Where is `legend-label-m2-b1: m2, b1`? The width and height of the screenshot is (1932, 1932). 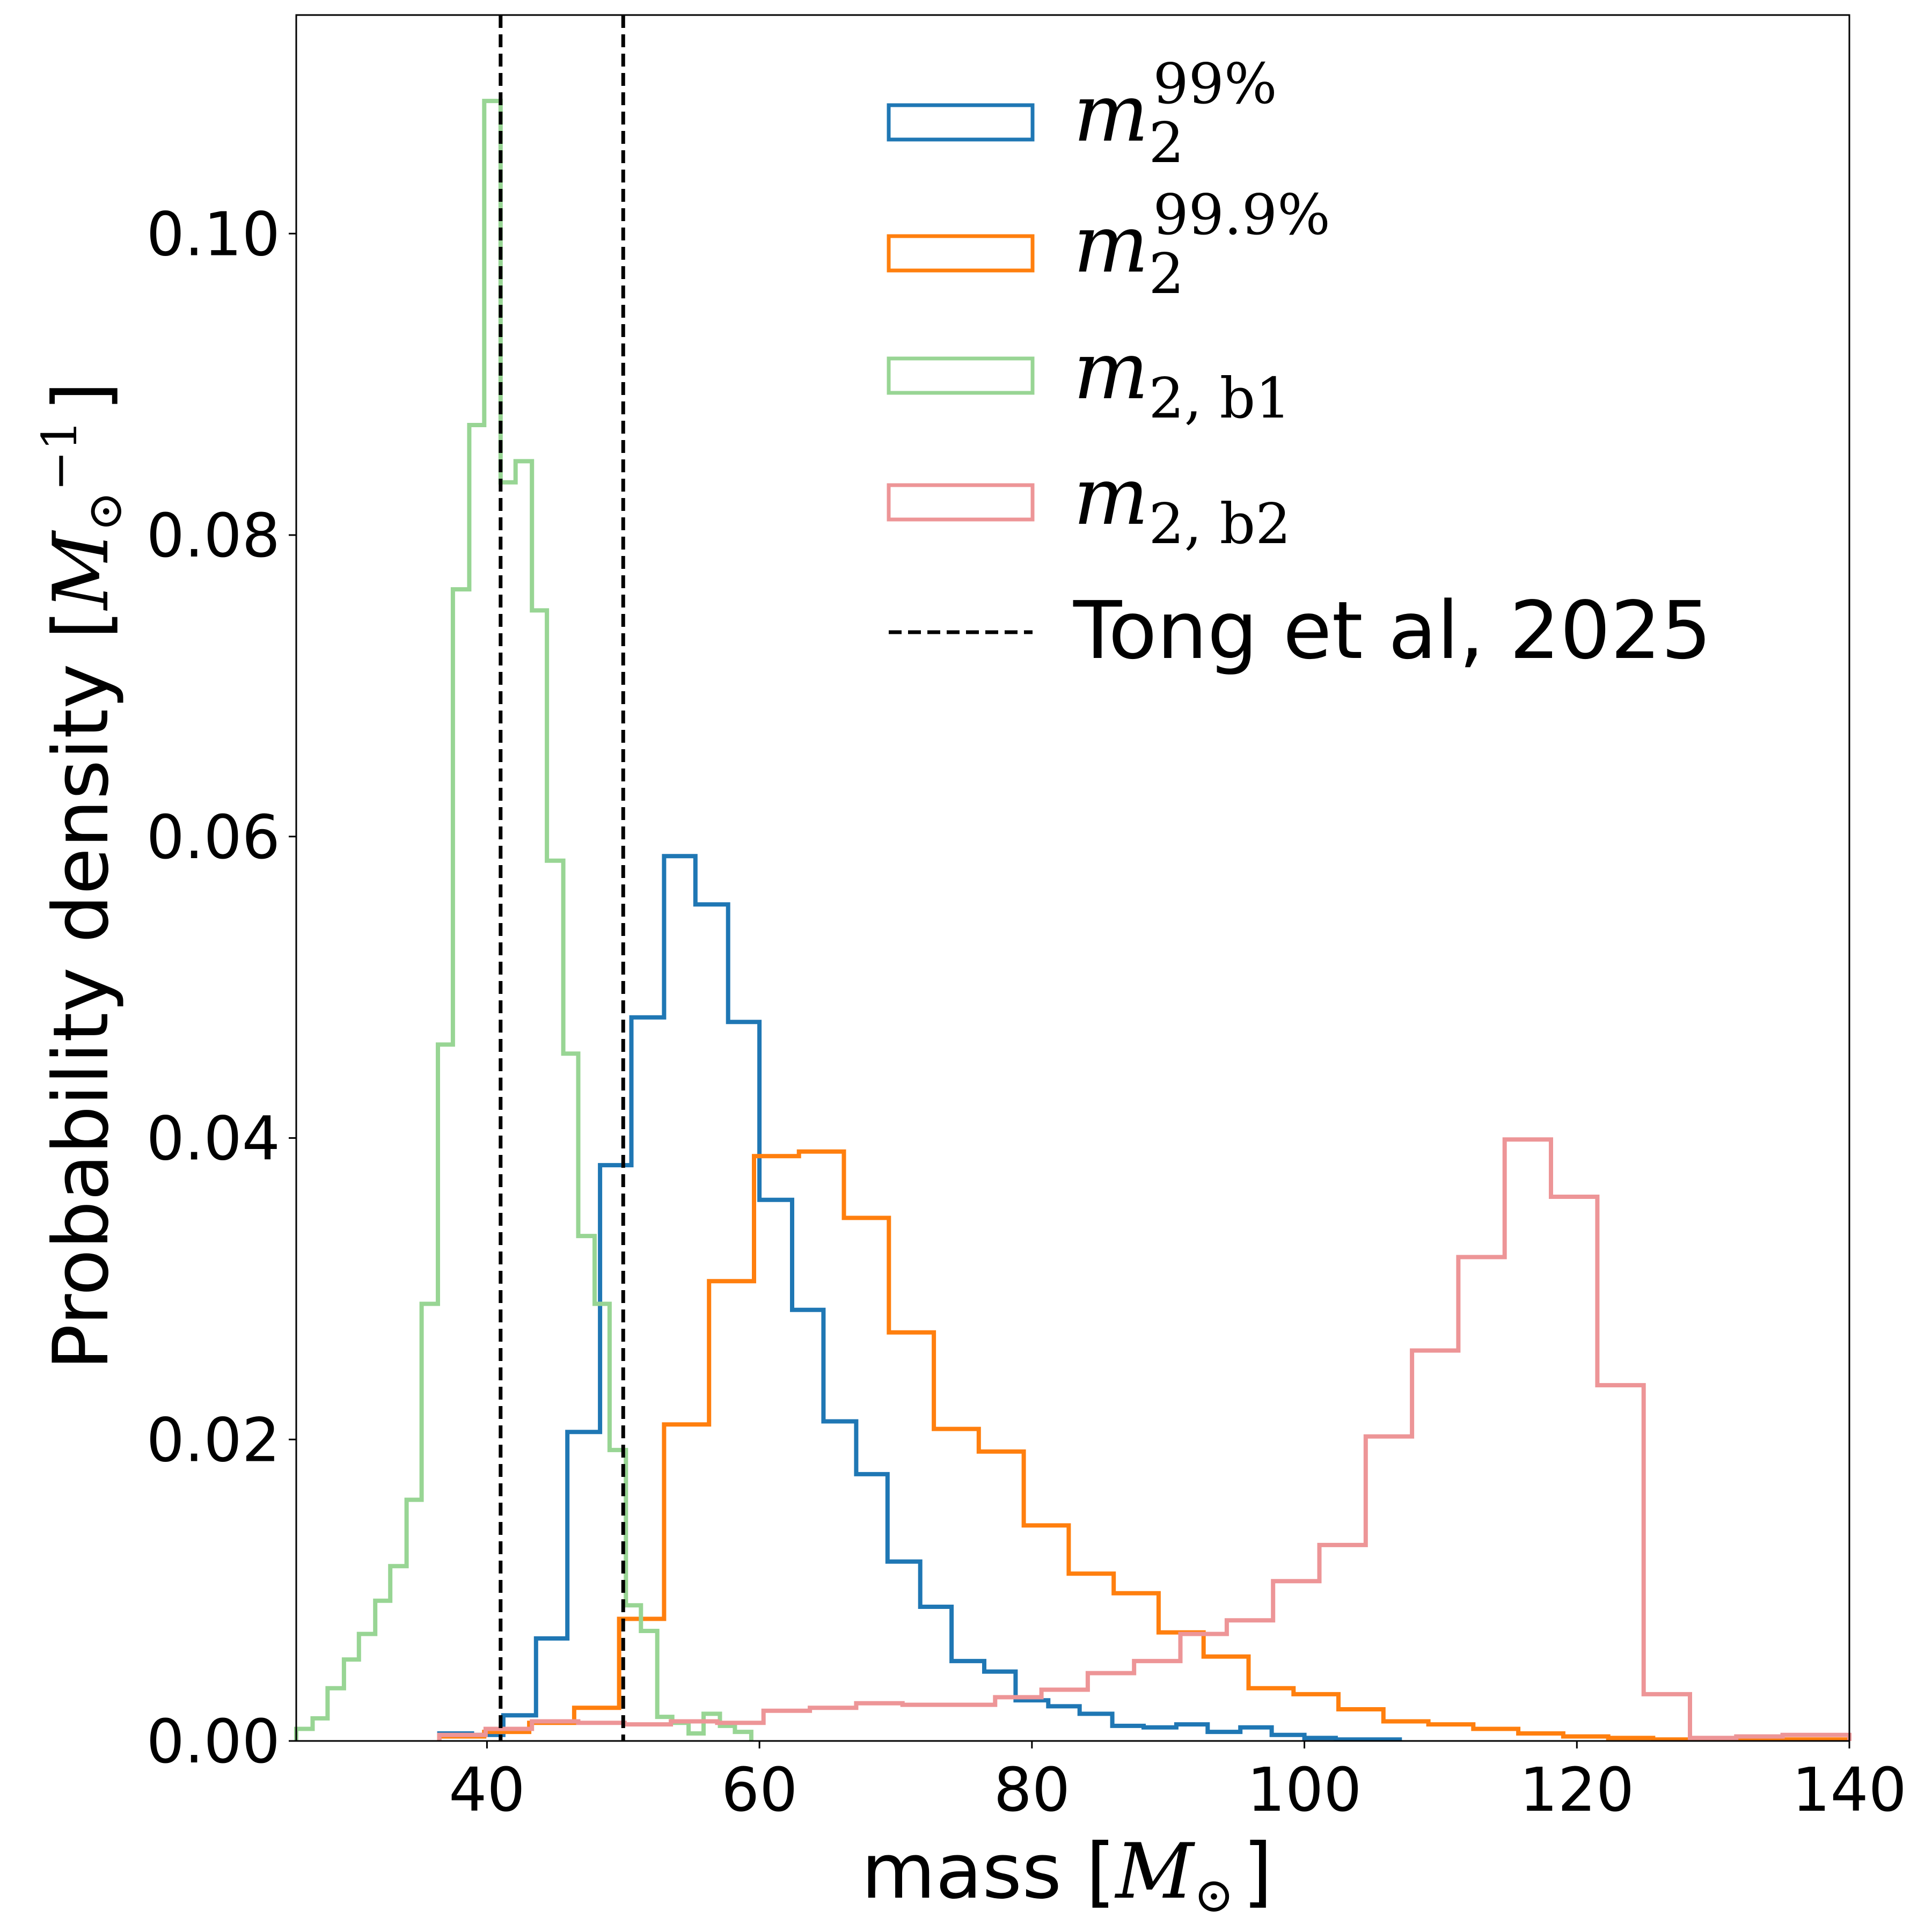 legend-label-m2-b1: m2, b1 is located at coordinates (1182, 378).